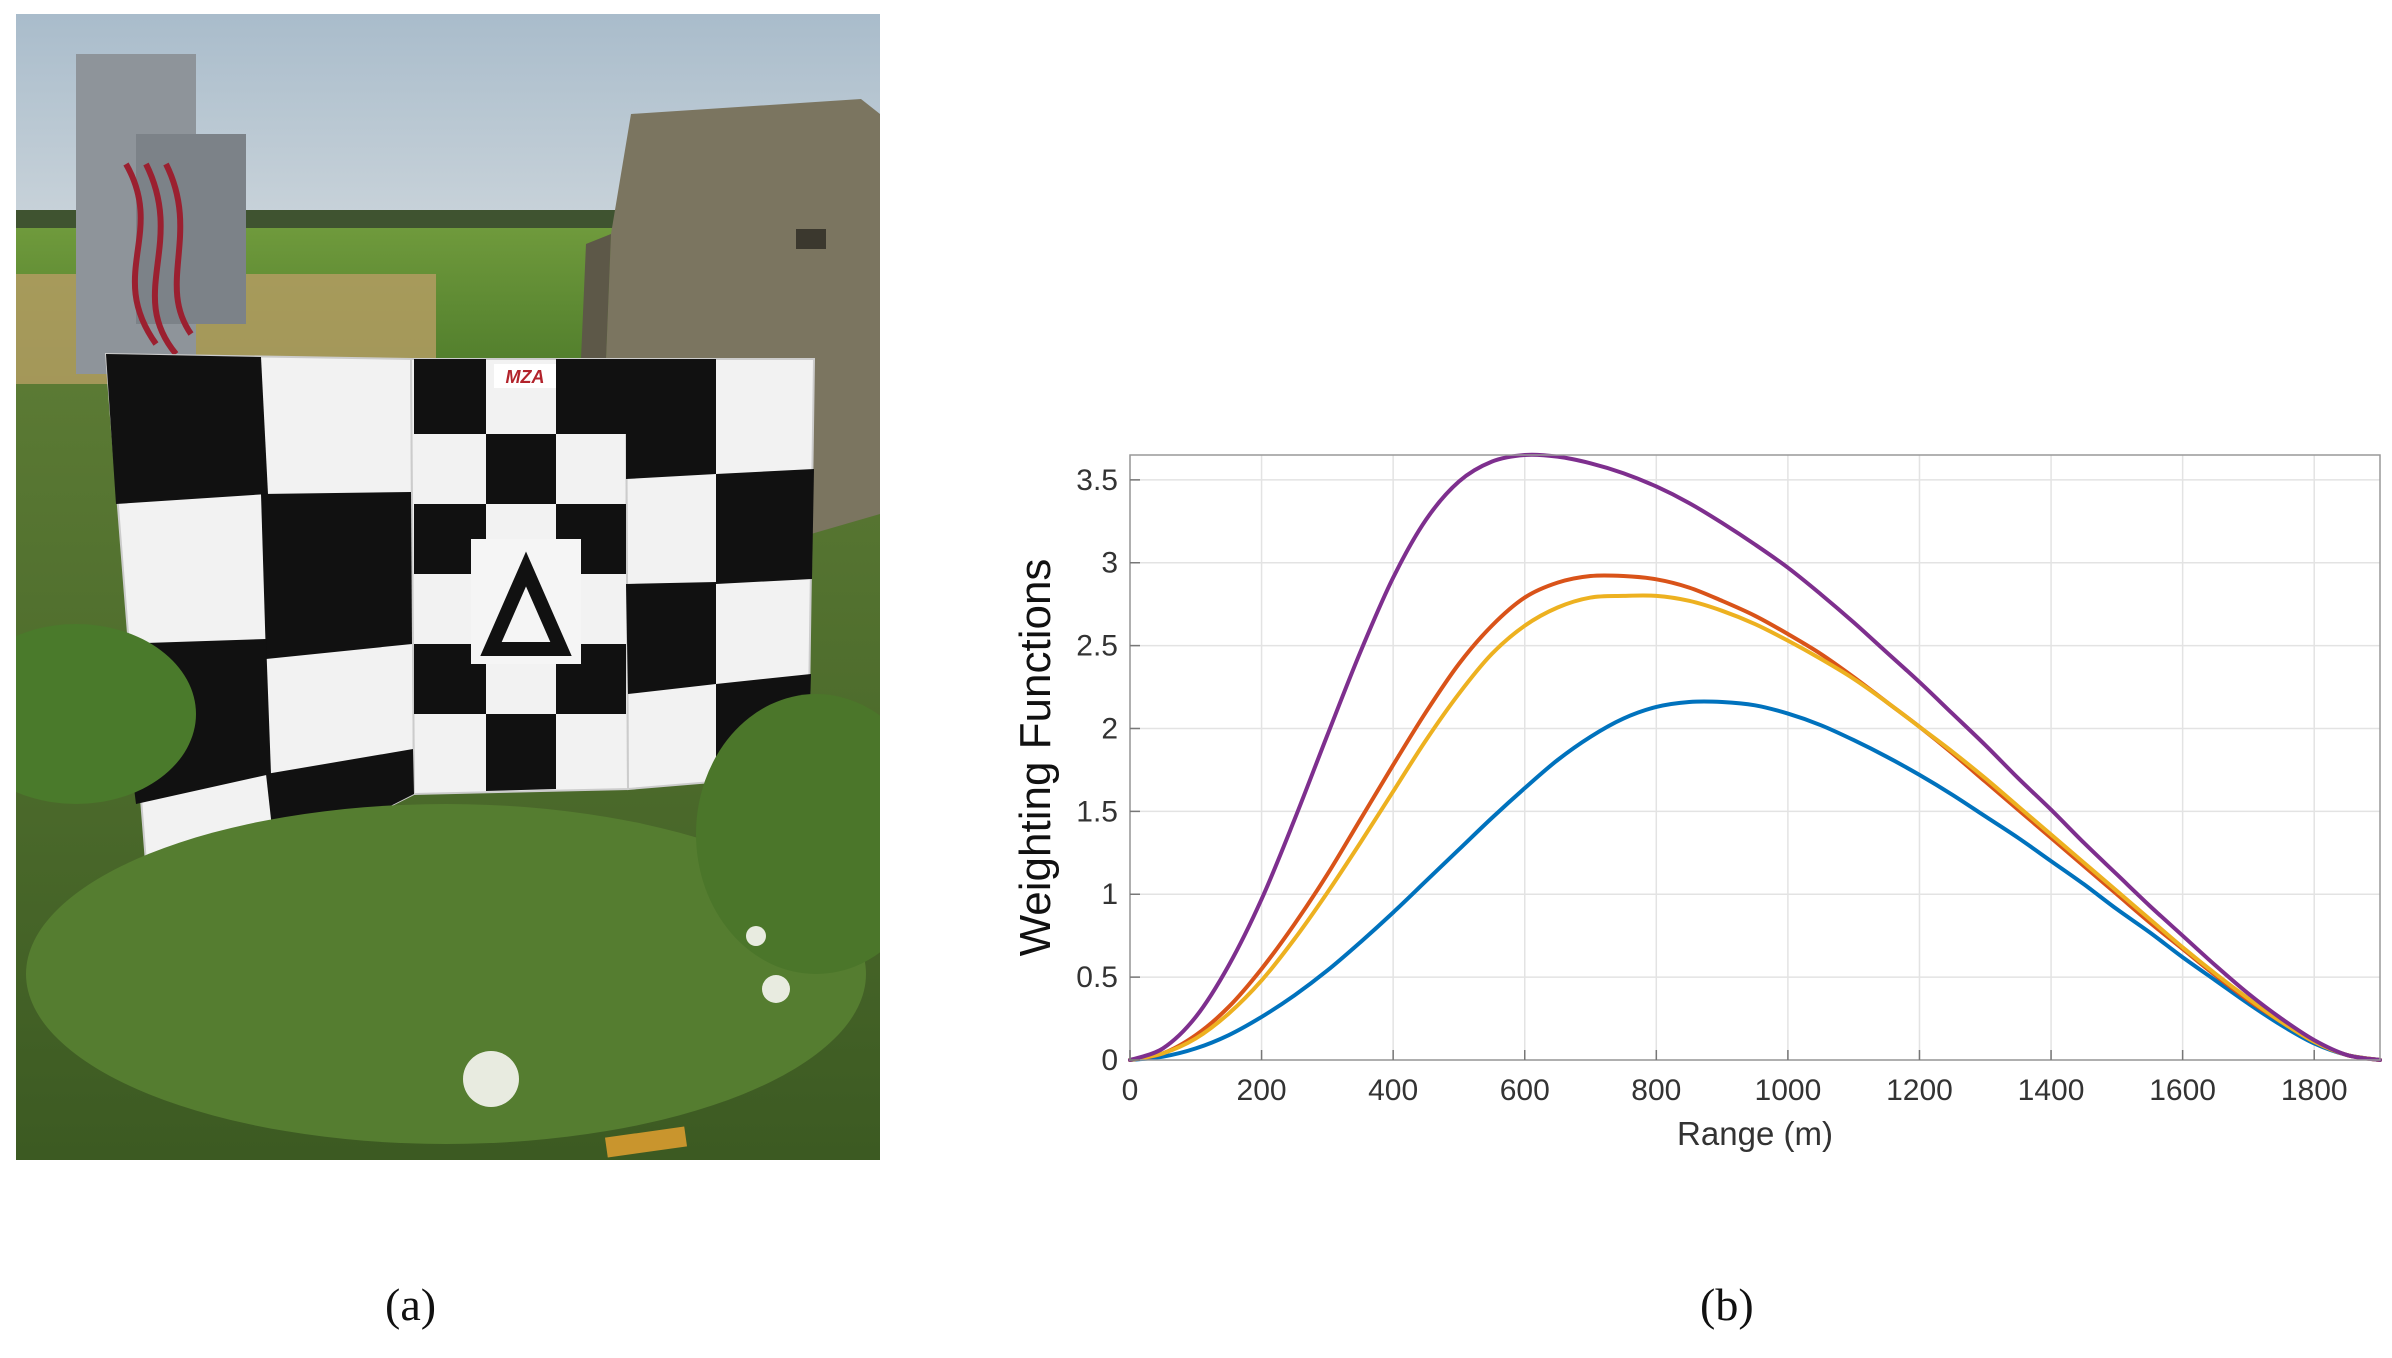 The width and height of the screenshot is (2392, 1358). Describe the element at coordinates (106, 714) in the screenshot. I see `weeds-left` at that location.